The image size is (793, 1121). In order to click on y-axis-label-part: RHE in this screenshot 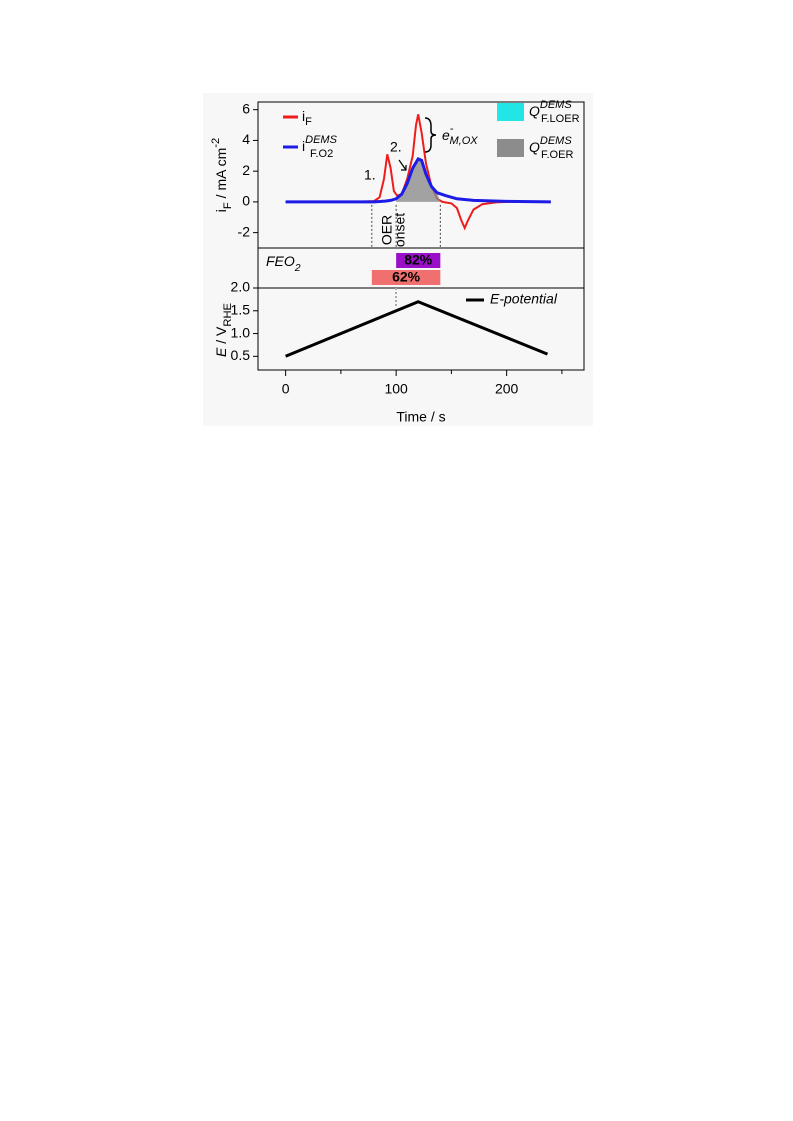, I will do `click(228, 315)`.